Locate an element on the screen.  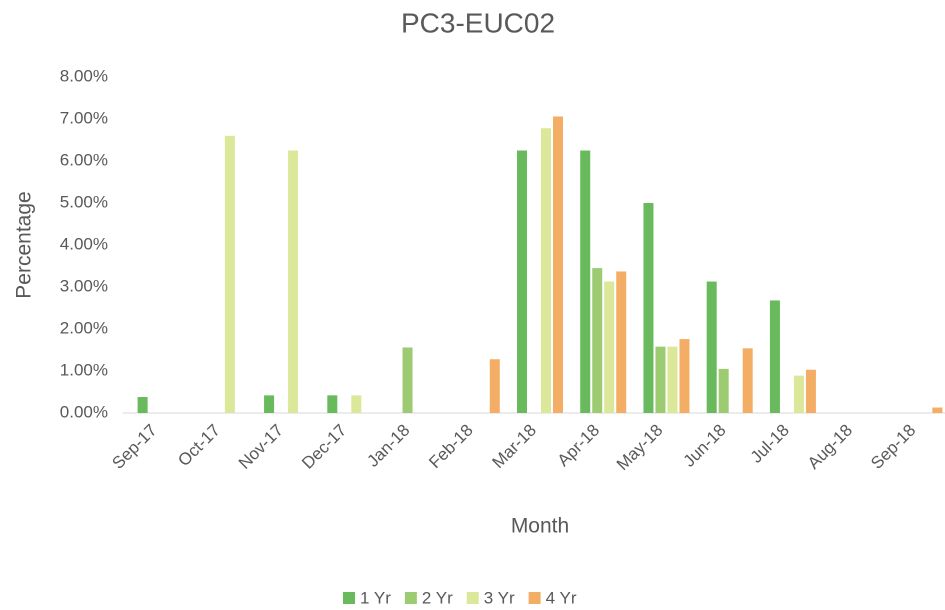
x-tick-label: May-18 is located at coordinates (640, 448).